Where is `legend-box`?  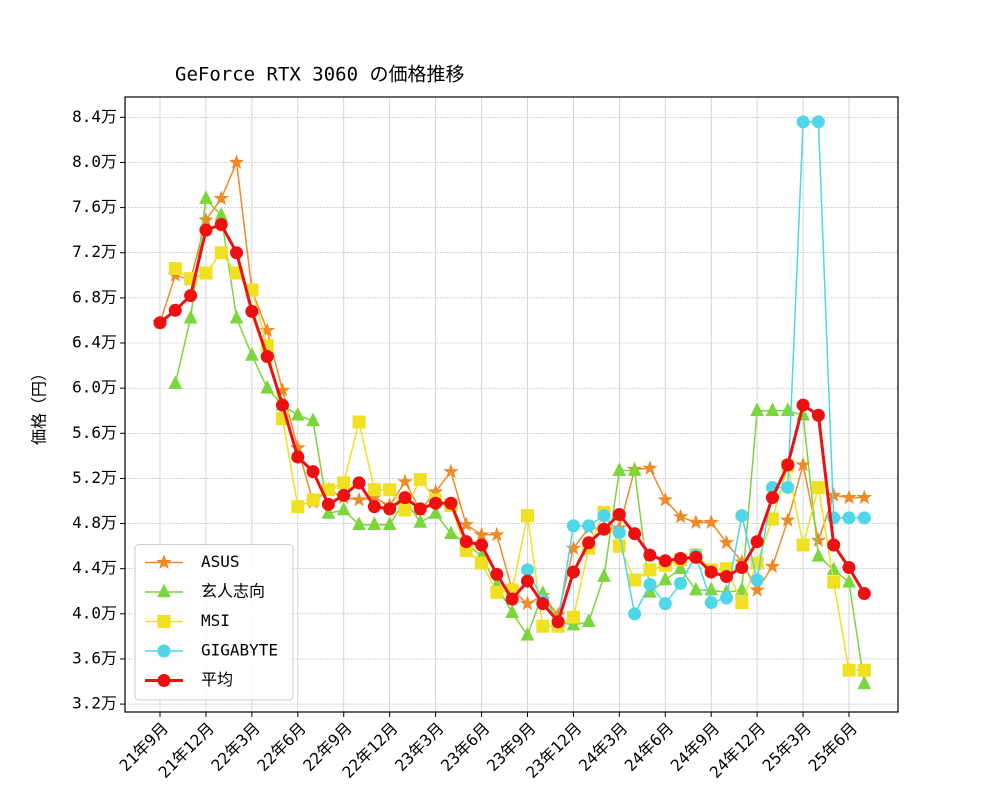
legend-box is located at coordinates (214, 622).